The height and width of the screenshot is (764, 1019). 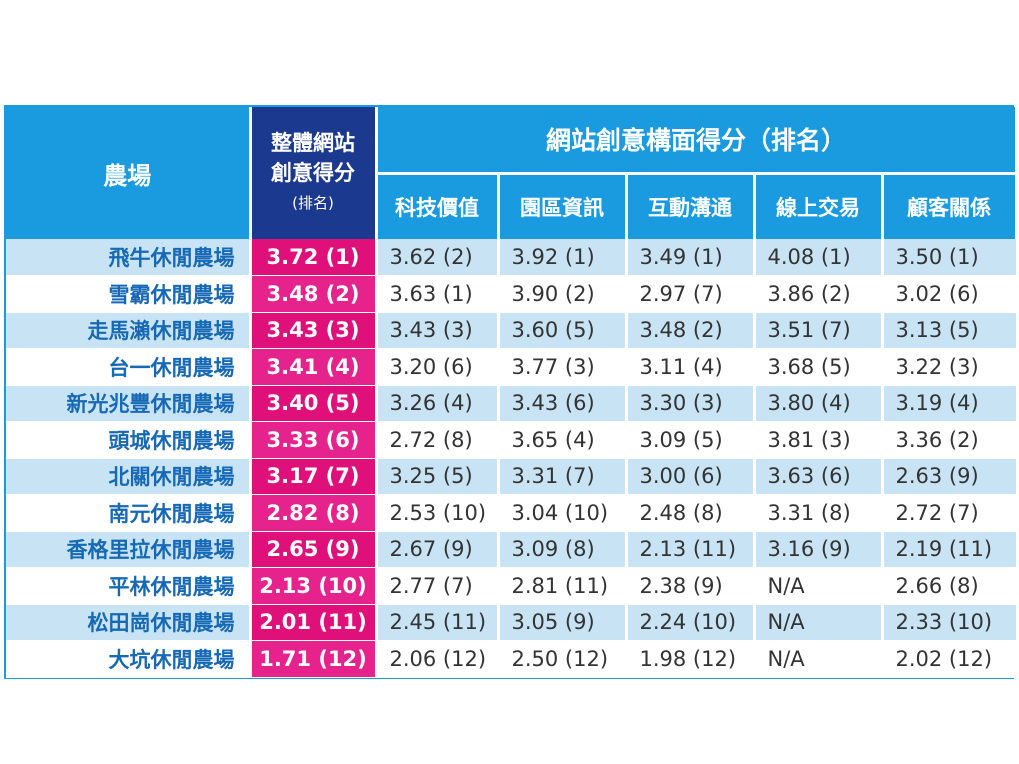 I want to click on dimension-score-cell: 3.22 (3), so click(x=949, y=367).